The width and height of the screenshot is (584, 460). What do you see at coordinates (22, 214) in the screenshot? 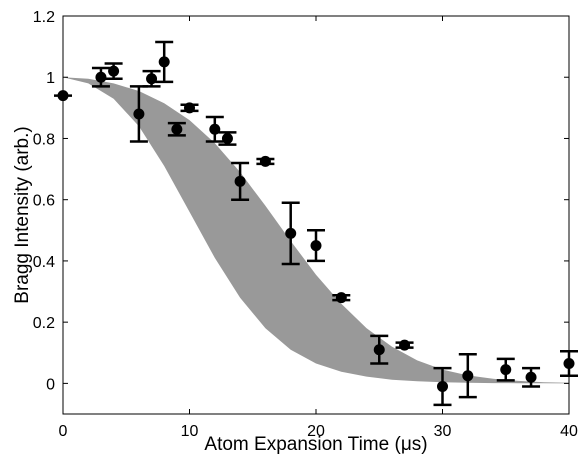
I see `y-axis-label: Bragg Intensity (arb.)` at bounding box center [22, 214].